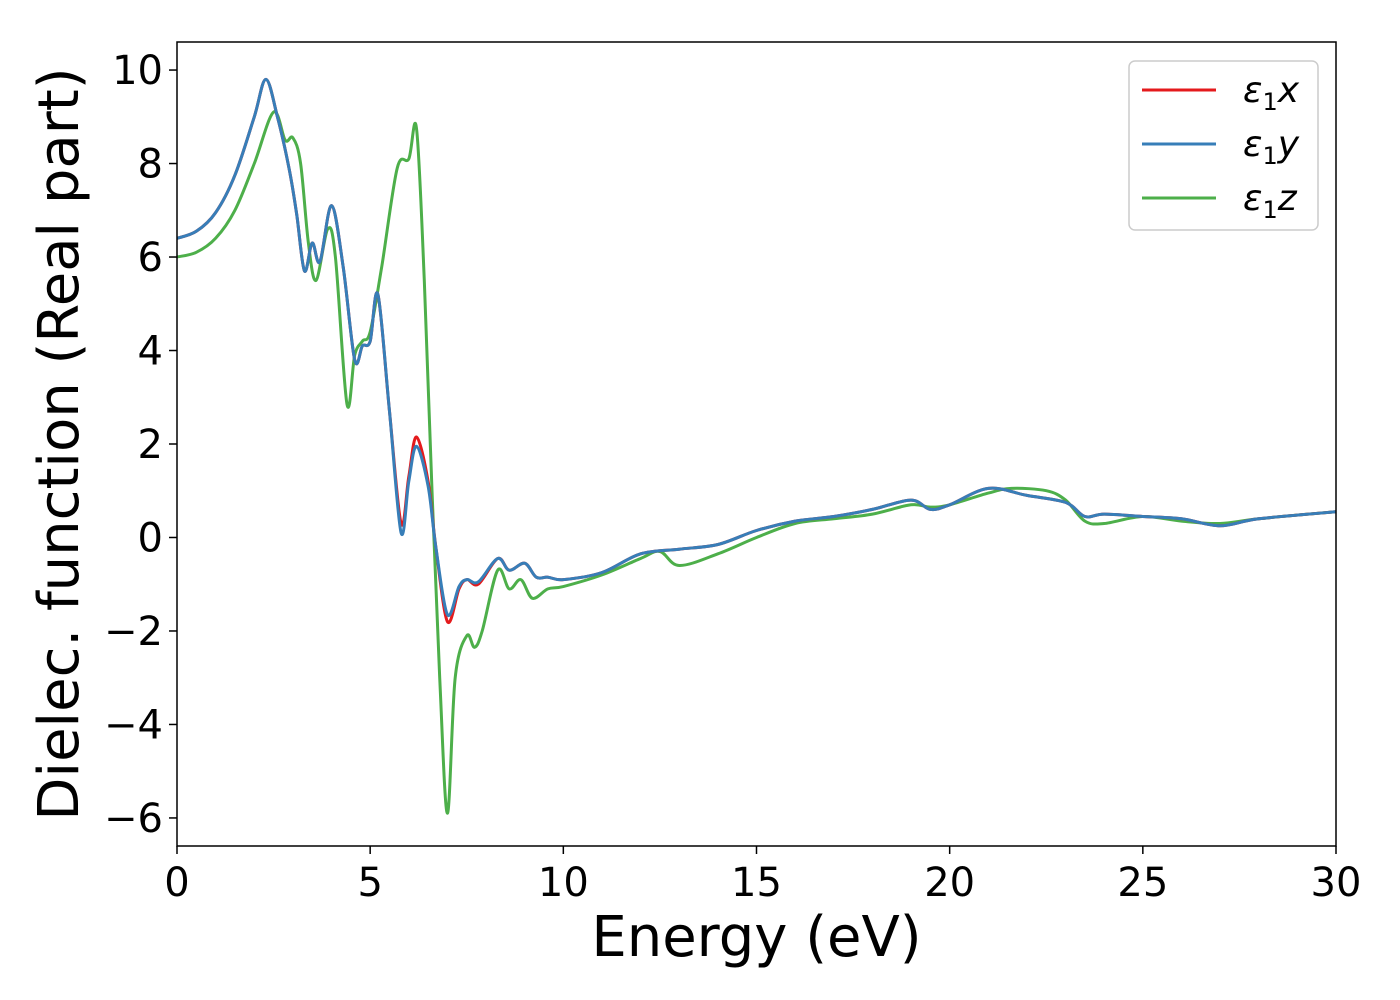 This screenshot has height=1000, width=1400. Describe the element at coordinates (756, 937) in the screenshot. I see `x-axis-title: Energy (eV)` at that location.